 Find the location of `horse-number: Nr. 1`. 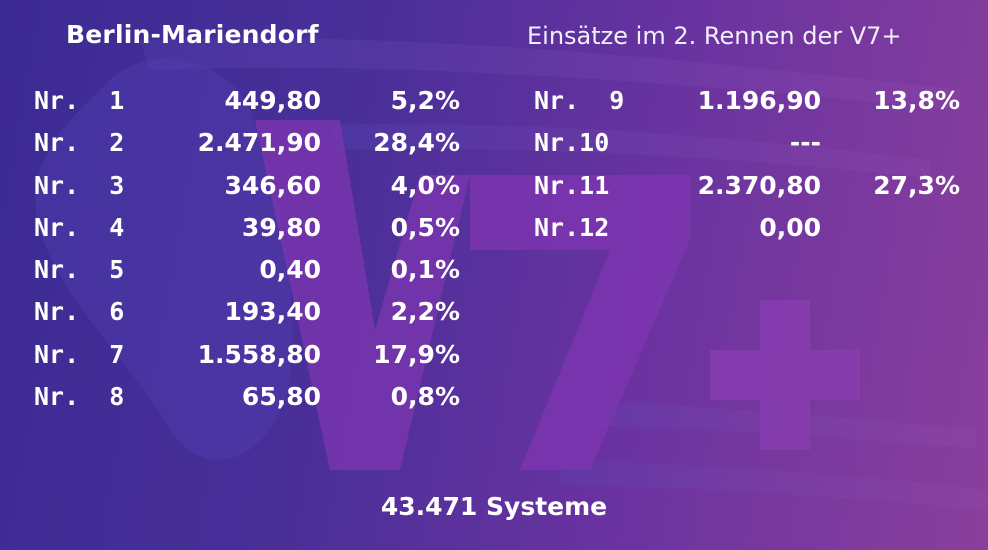

horse-number: Nr. 1 is located at coordinates (79, 100).